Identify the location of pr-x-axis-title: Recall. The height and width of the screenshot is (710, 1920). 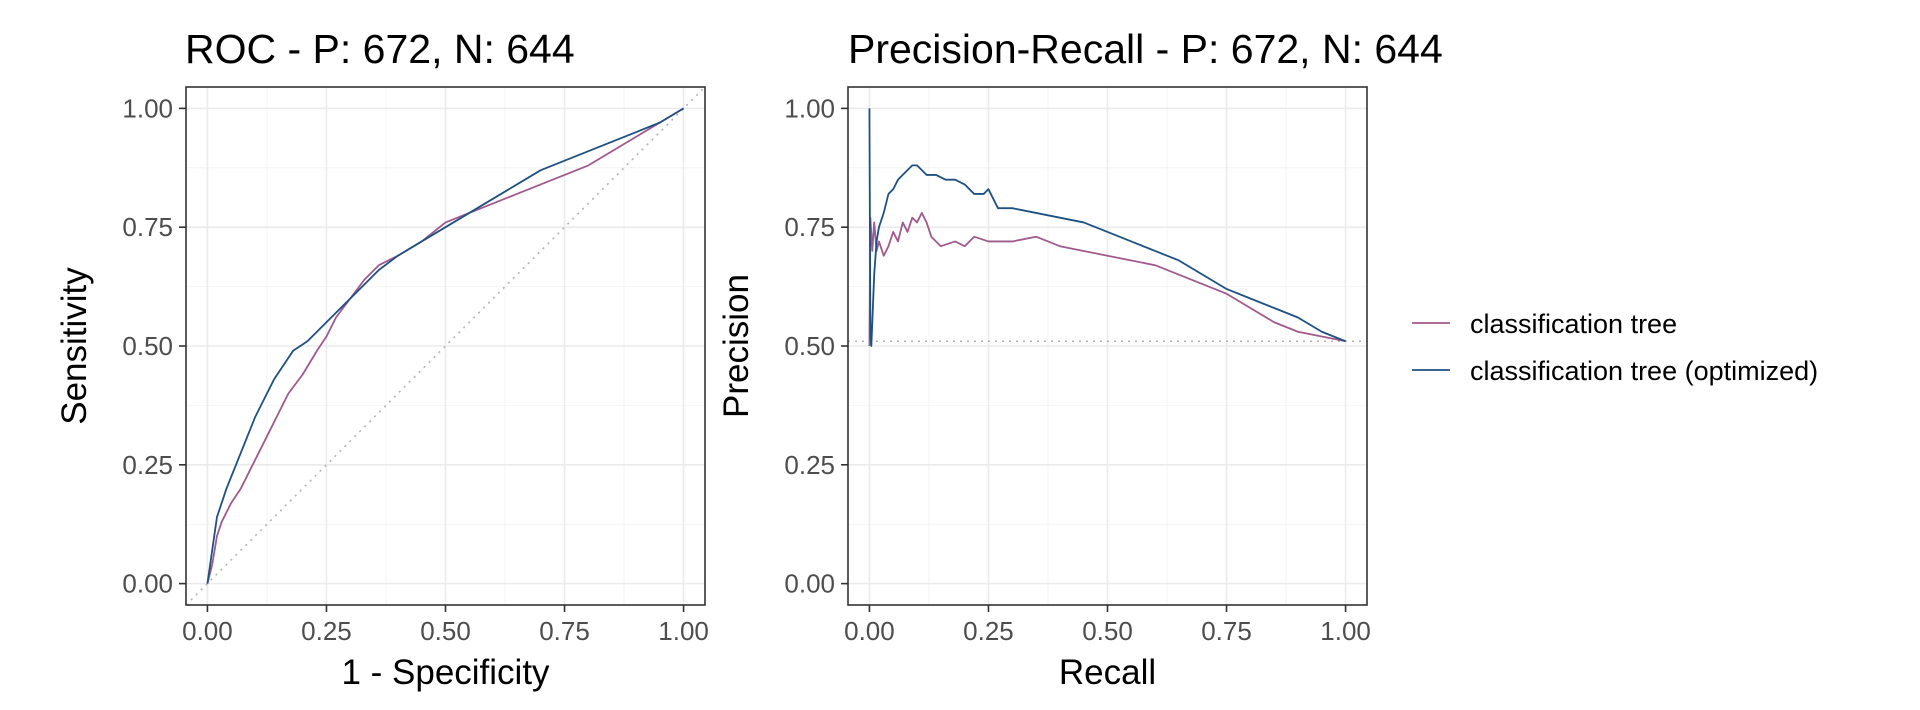
(1107, 672).